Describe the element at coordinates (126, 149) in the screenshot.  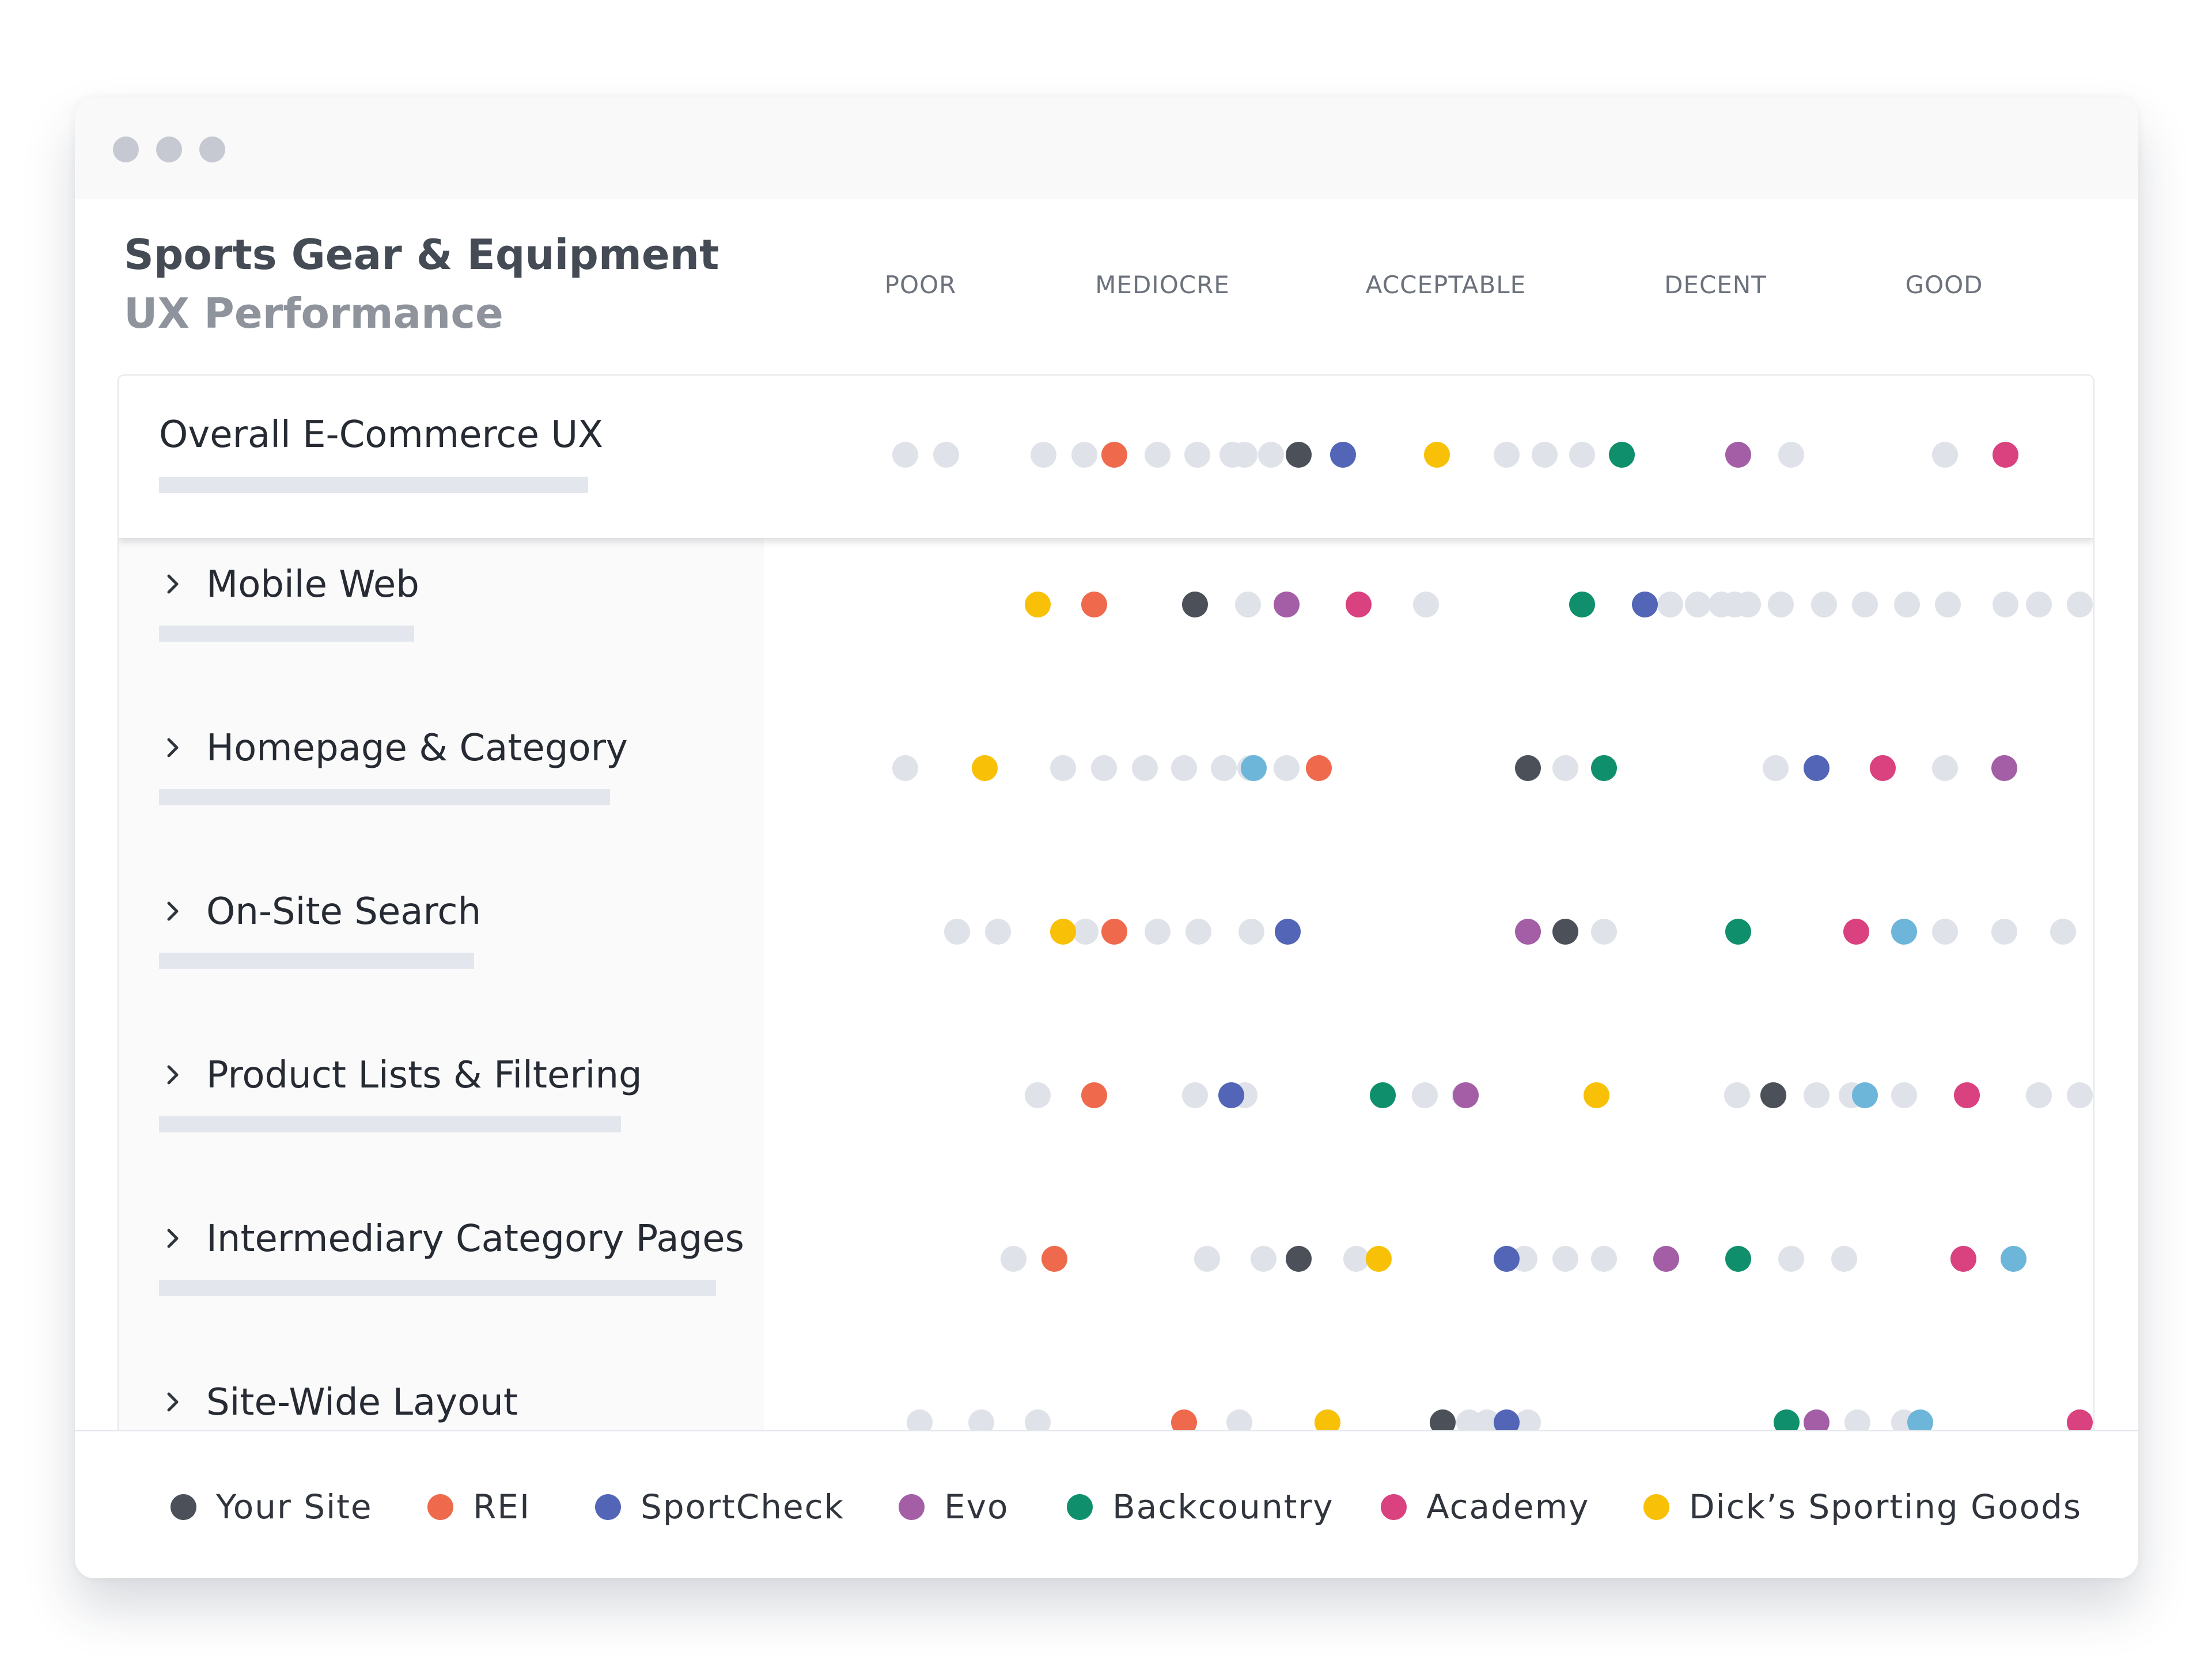
I see `window-close-icon` at that location.